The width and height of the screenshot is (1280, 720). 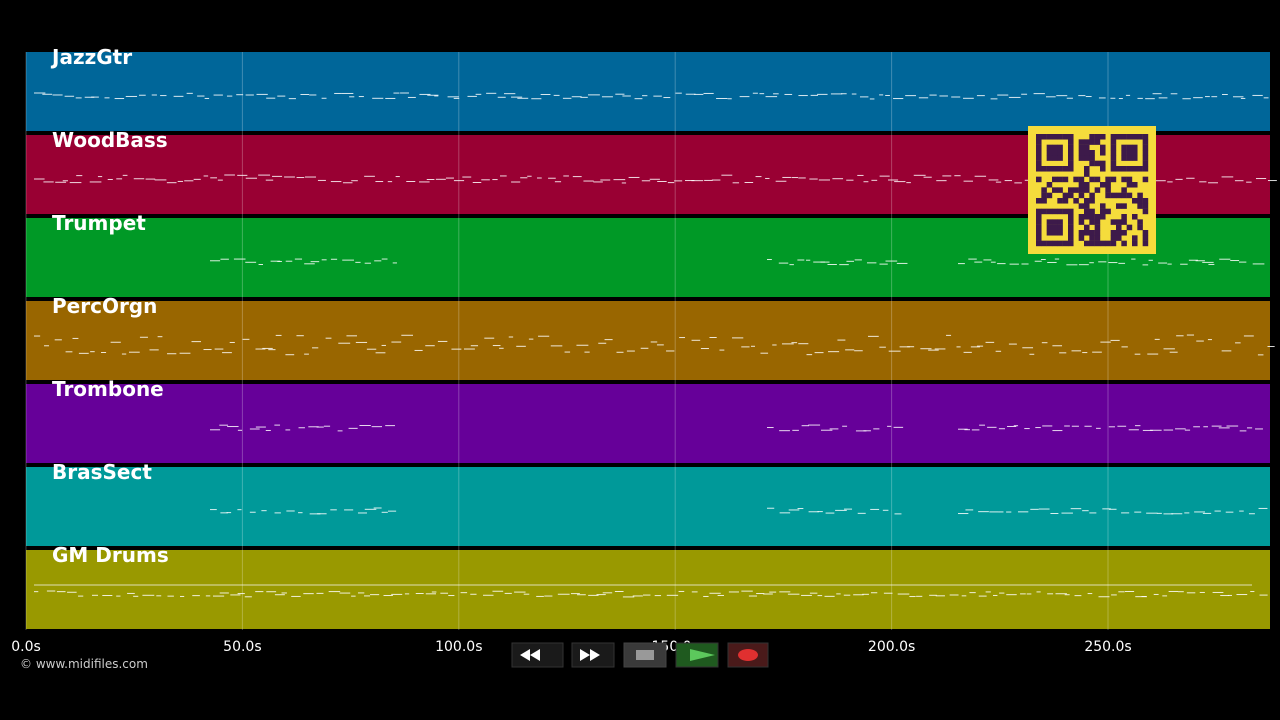 What do you see at coordinates (110, 555) in the screenshot?
I see `track-name: GM Drums` at bounding box center [110, 555].